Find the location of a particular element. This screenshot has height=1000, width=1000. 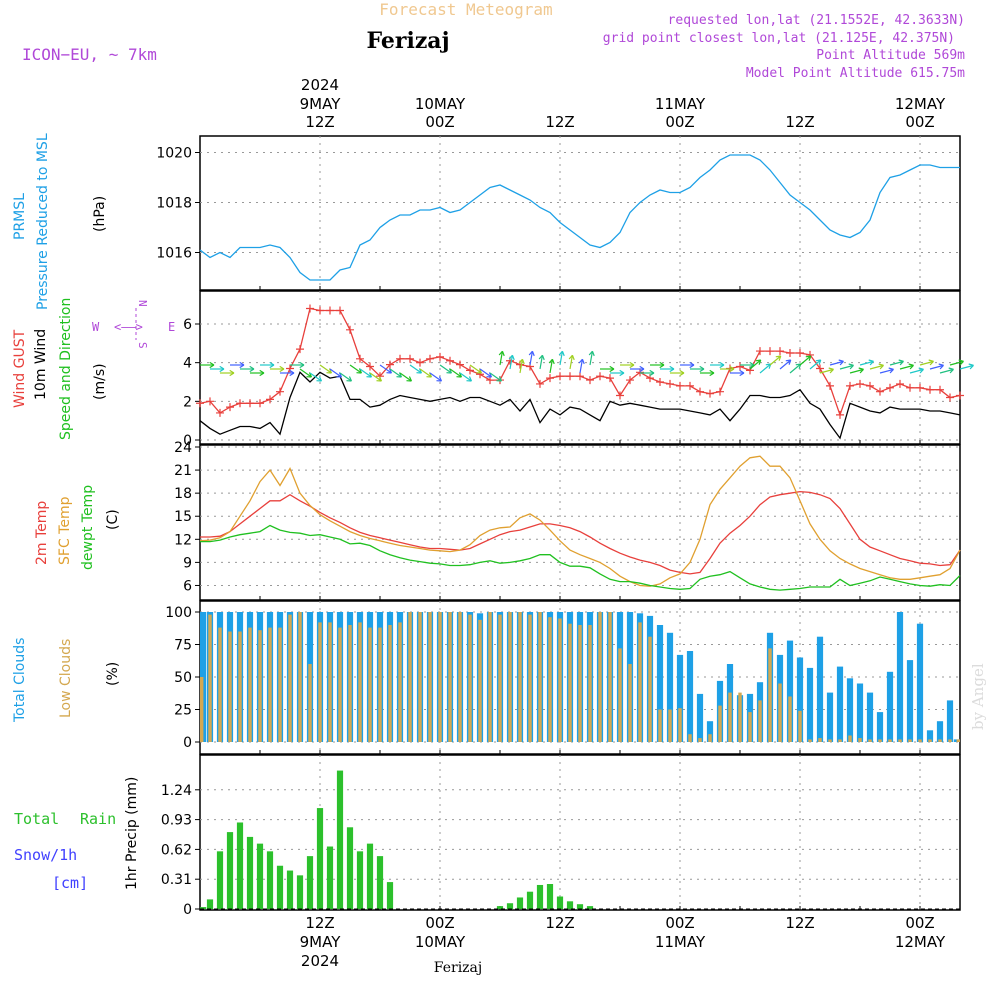

y-tick-label: 0.31 is located at coordinates (176, 880).